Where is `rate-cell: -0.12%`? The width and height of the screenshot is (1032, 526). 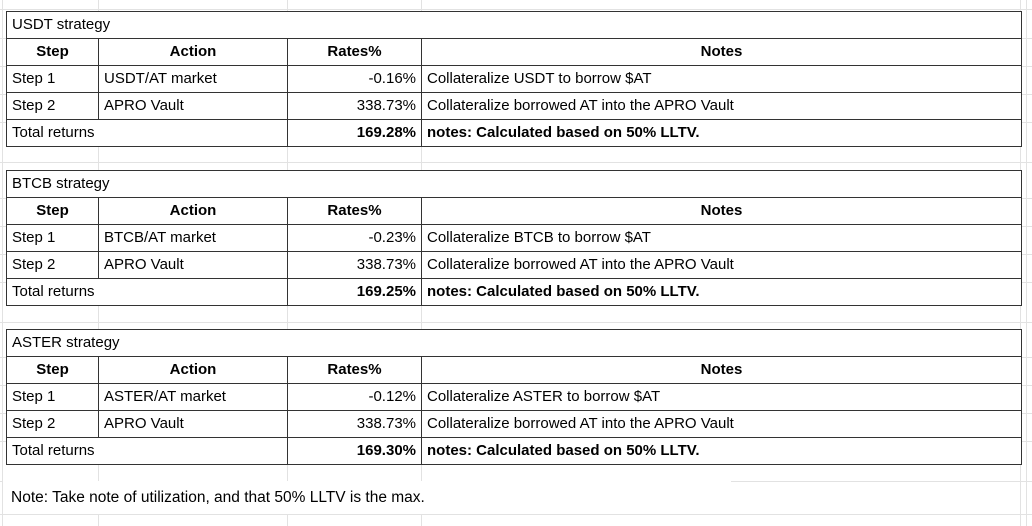
rate-cell: -0.12% is located at coordinates (354, 397).